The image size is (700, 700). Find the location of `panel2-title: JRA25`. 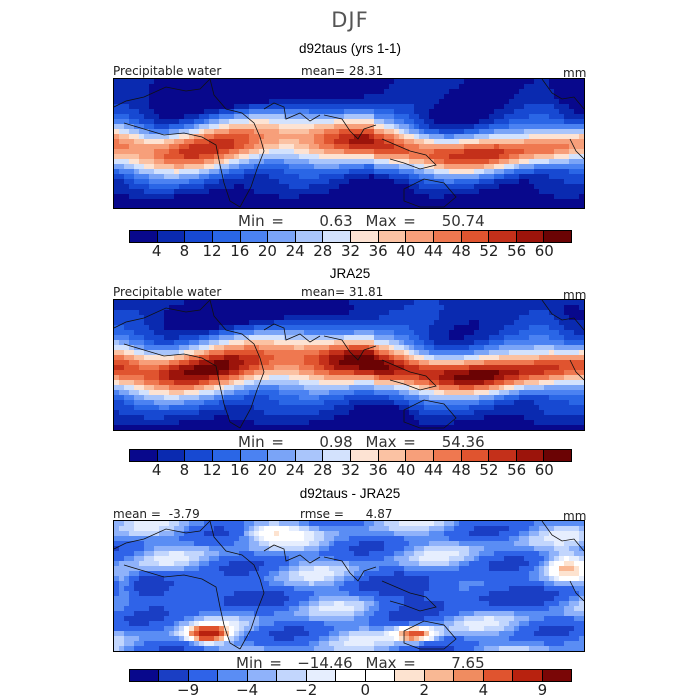

panel2-title: JRA25 is located at coordinates (350, 273).